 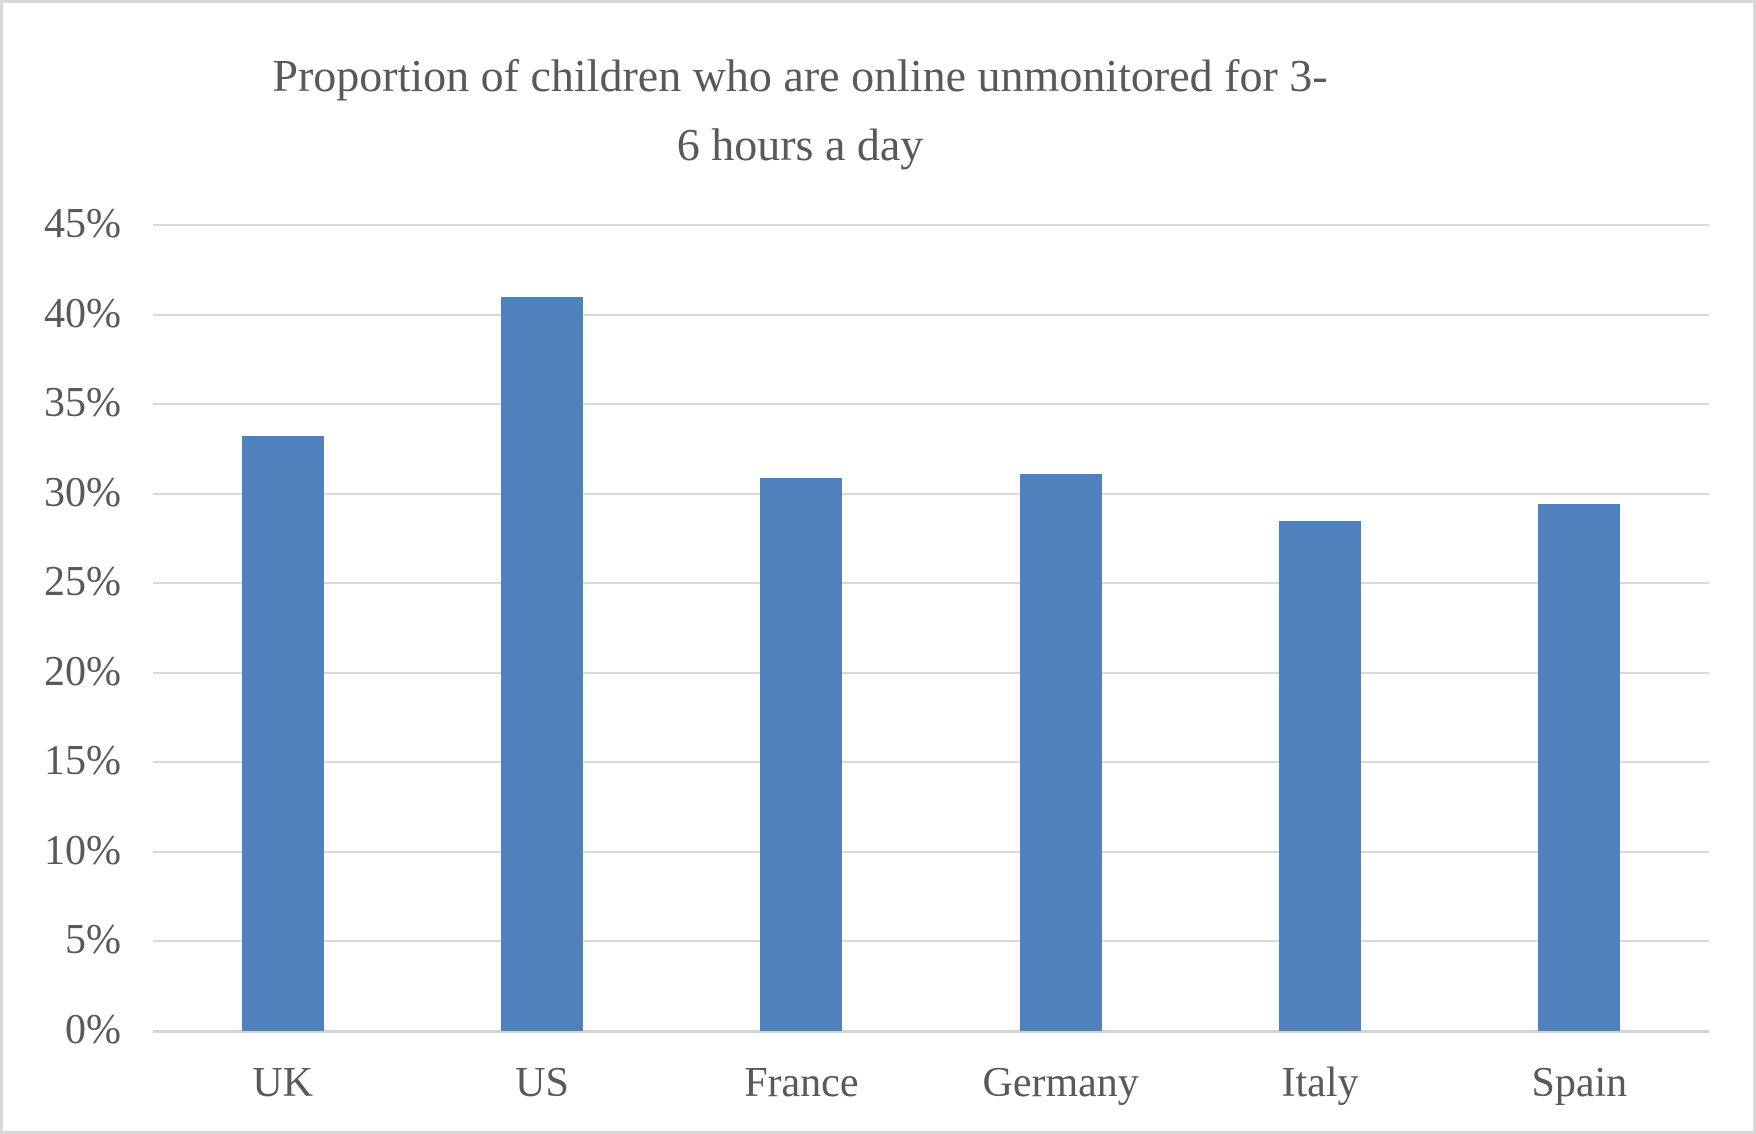 I want to click on gridline-30pct, so click(x=931, y=493).